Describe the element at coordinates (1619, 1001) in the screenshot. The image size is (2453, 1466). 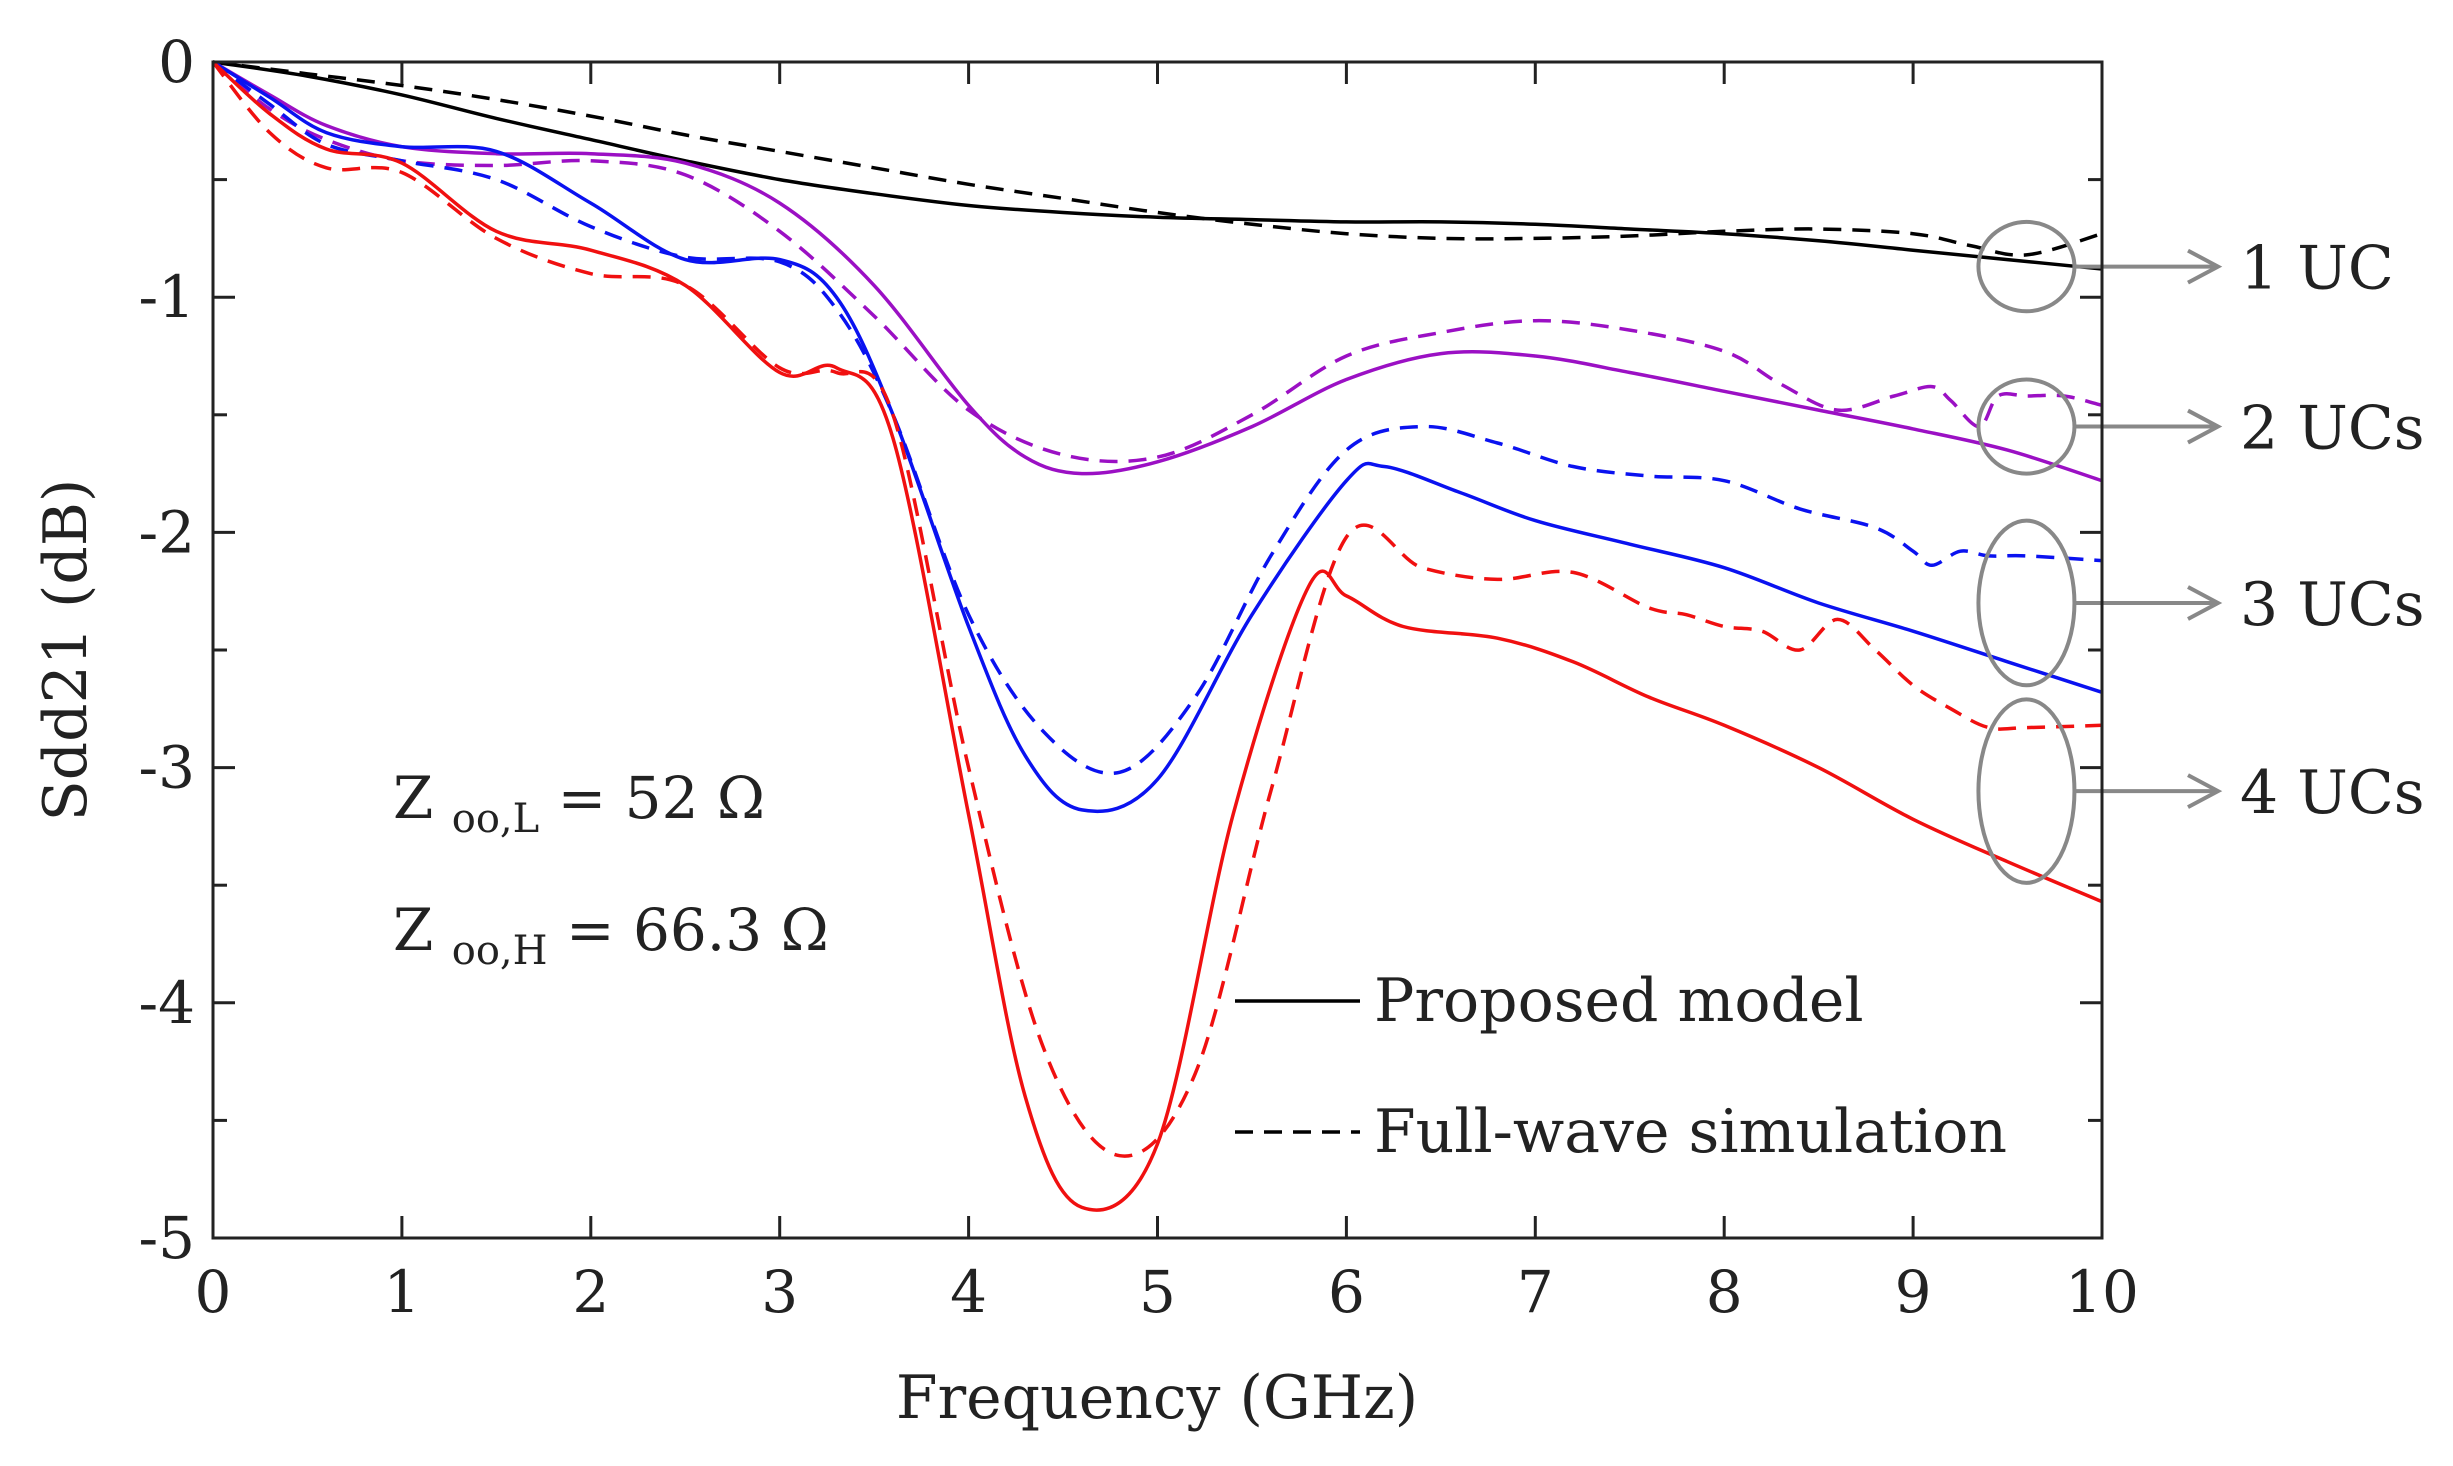
I see `legend-label-proposed: Proposed model` at that location.